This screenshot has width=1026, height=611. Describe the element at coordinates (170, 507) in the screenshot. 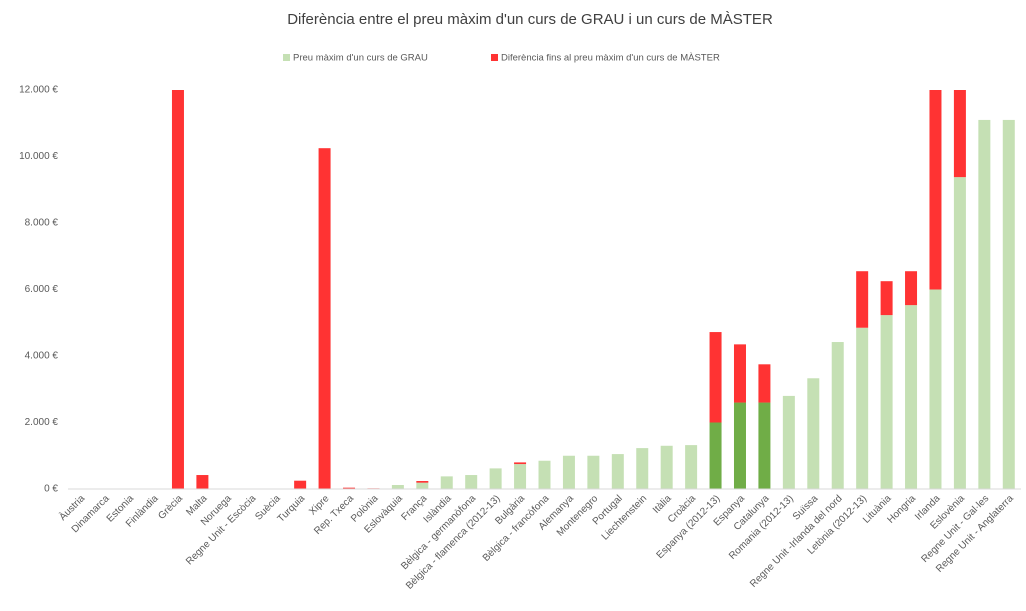

I see `x-tick-label: Grècia` at that location.